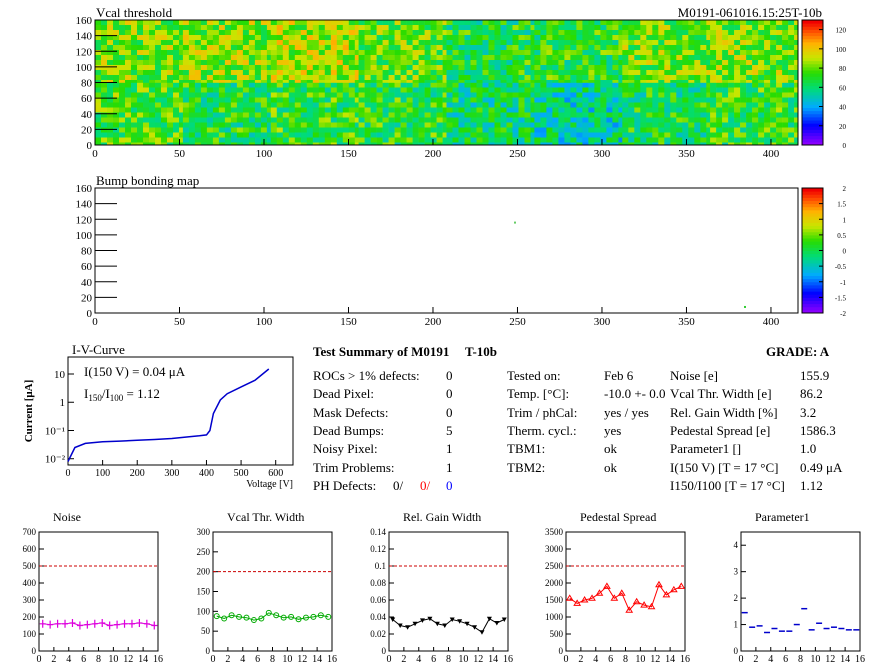 The height and width of the screenshot is (672, 896). What do you see at coordinates (87, 267) in the screenshot?
I see `y-tick-label: 60` at bounding box center [87, 267].